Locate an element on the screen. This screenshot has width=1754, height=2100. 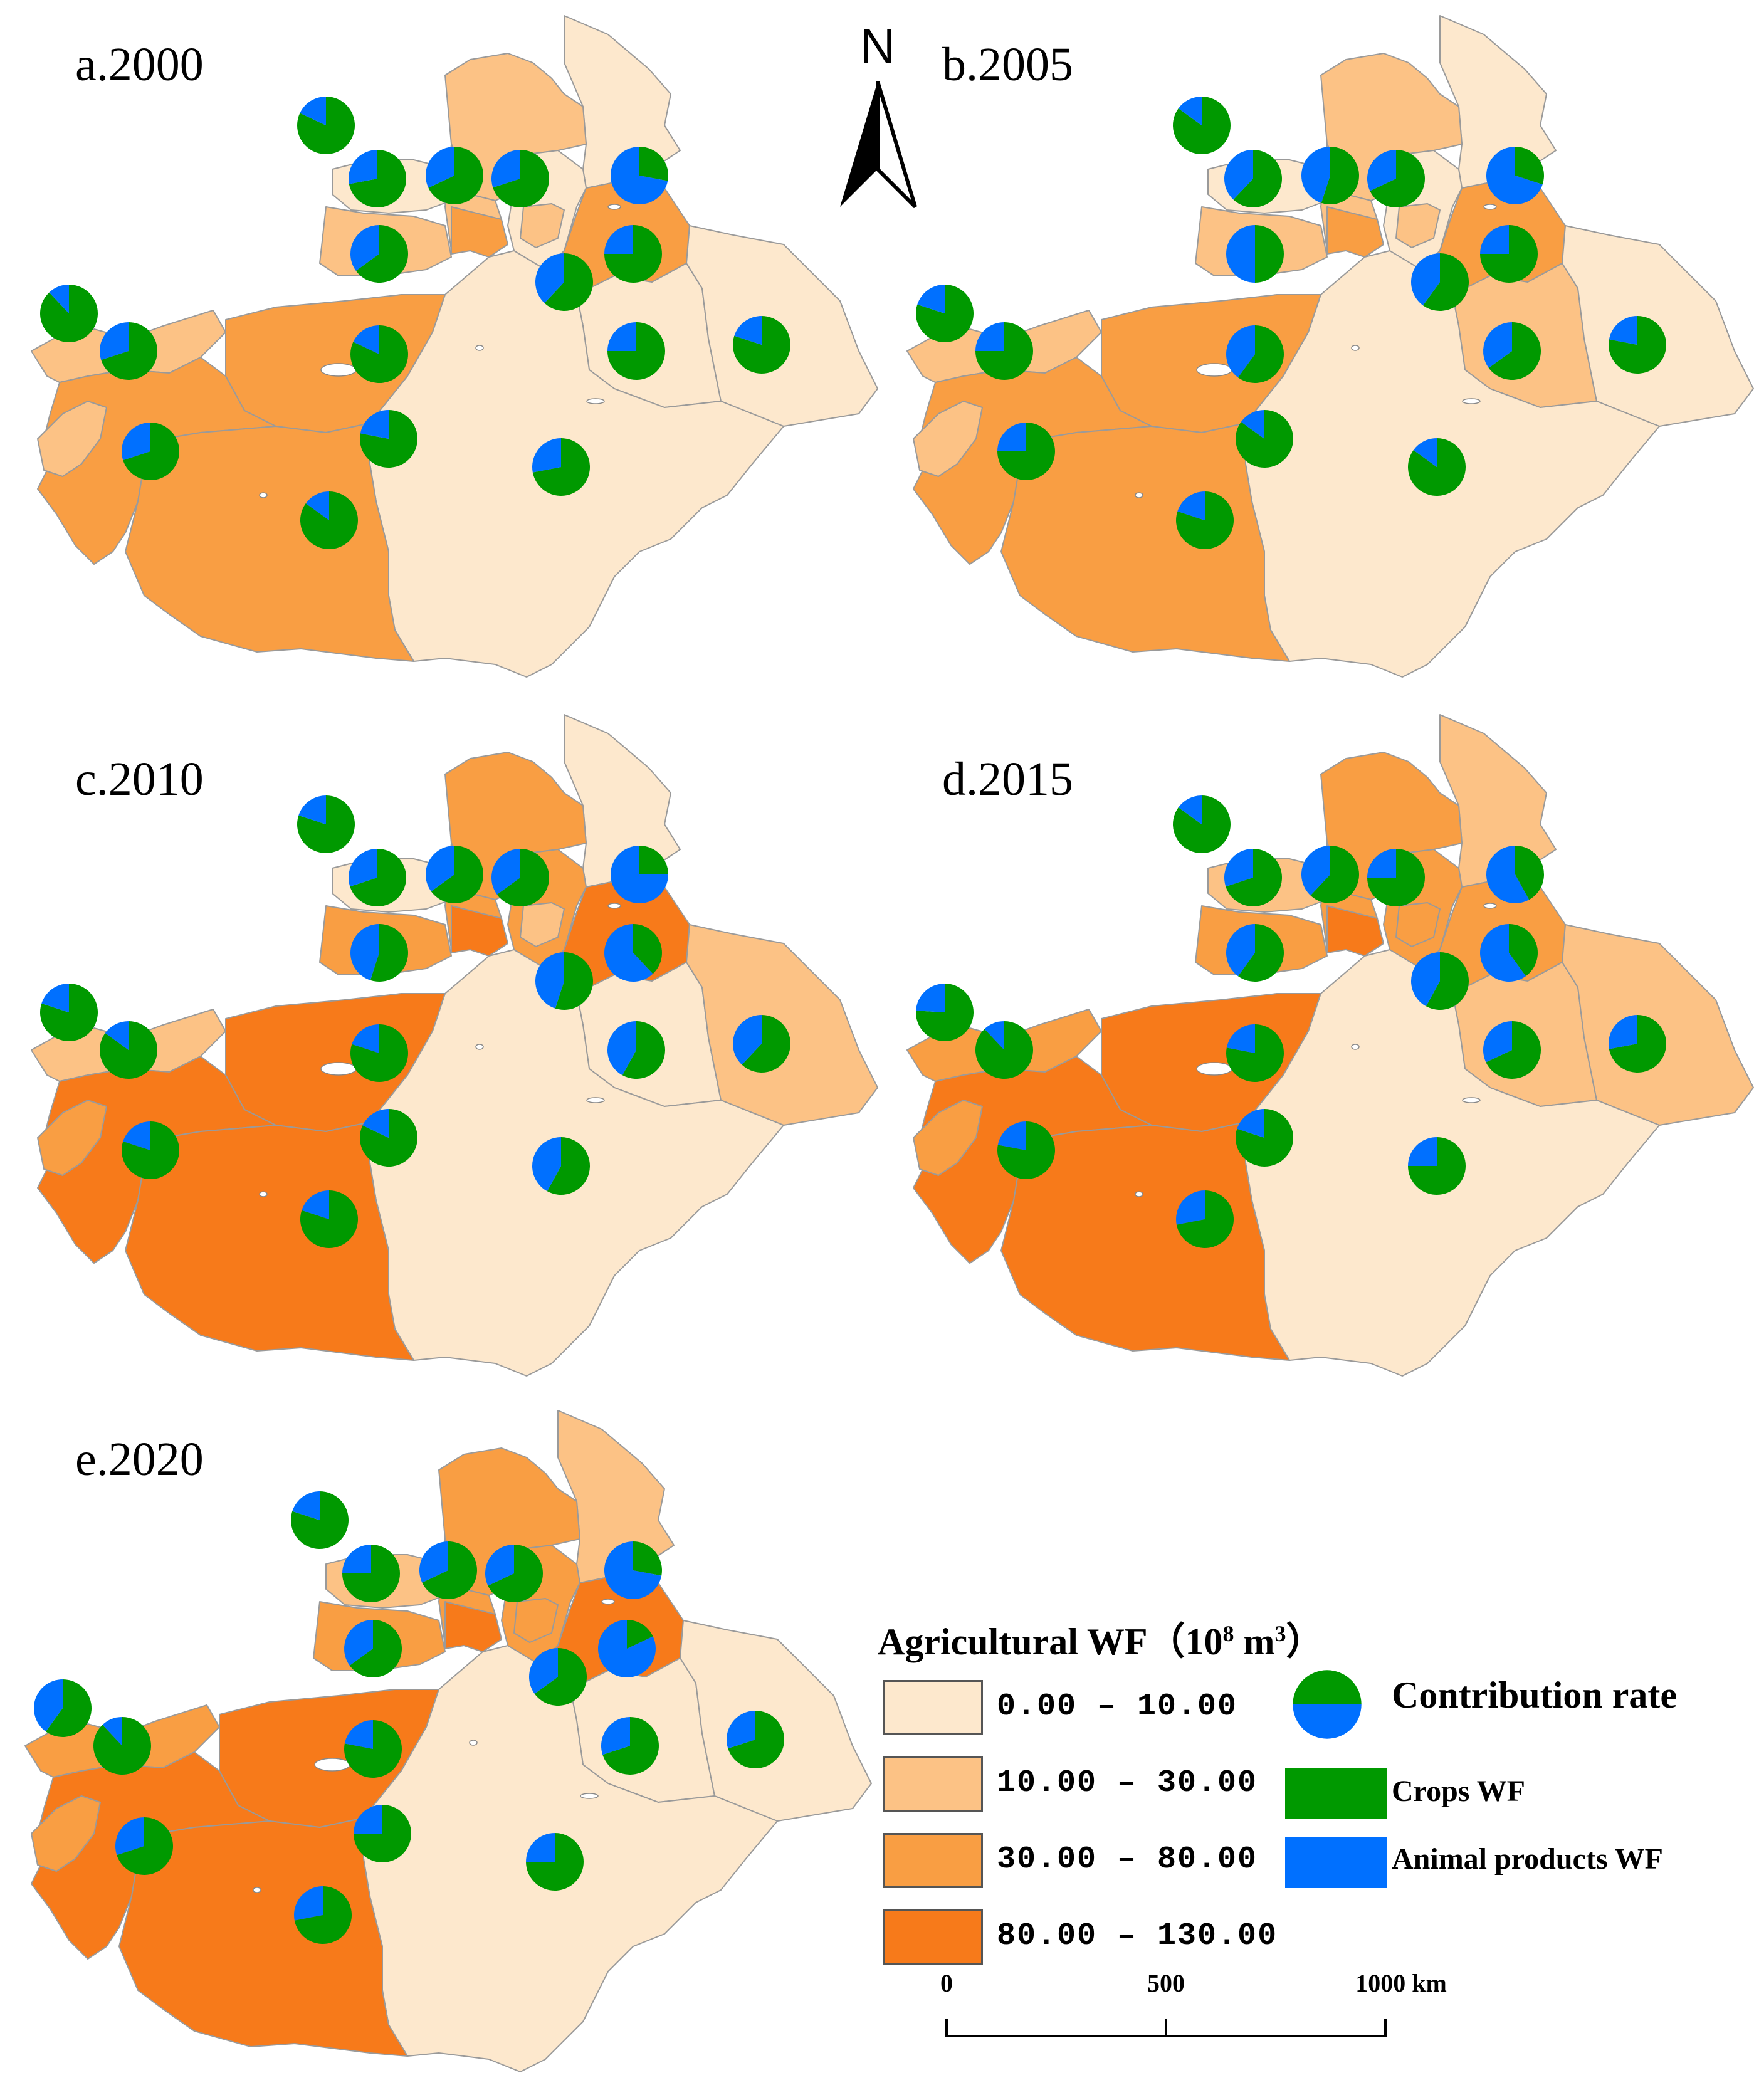
pie-legend-label: Contribution rate is located at coordinates (1534, 1695).